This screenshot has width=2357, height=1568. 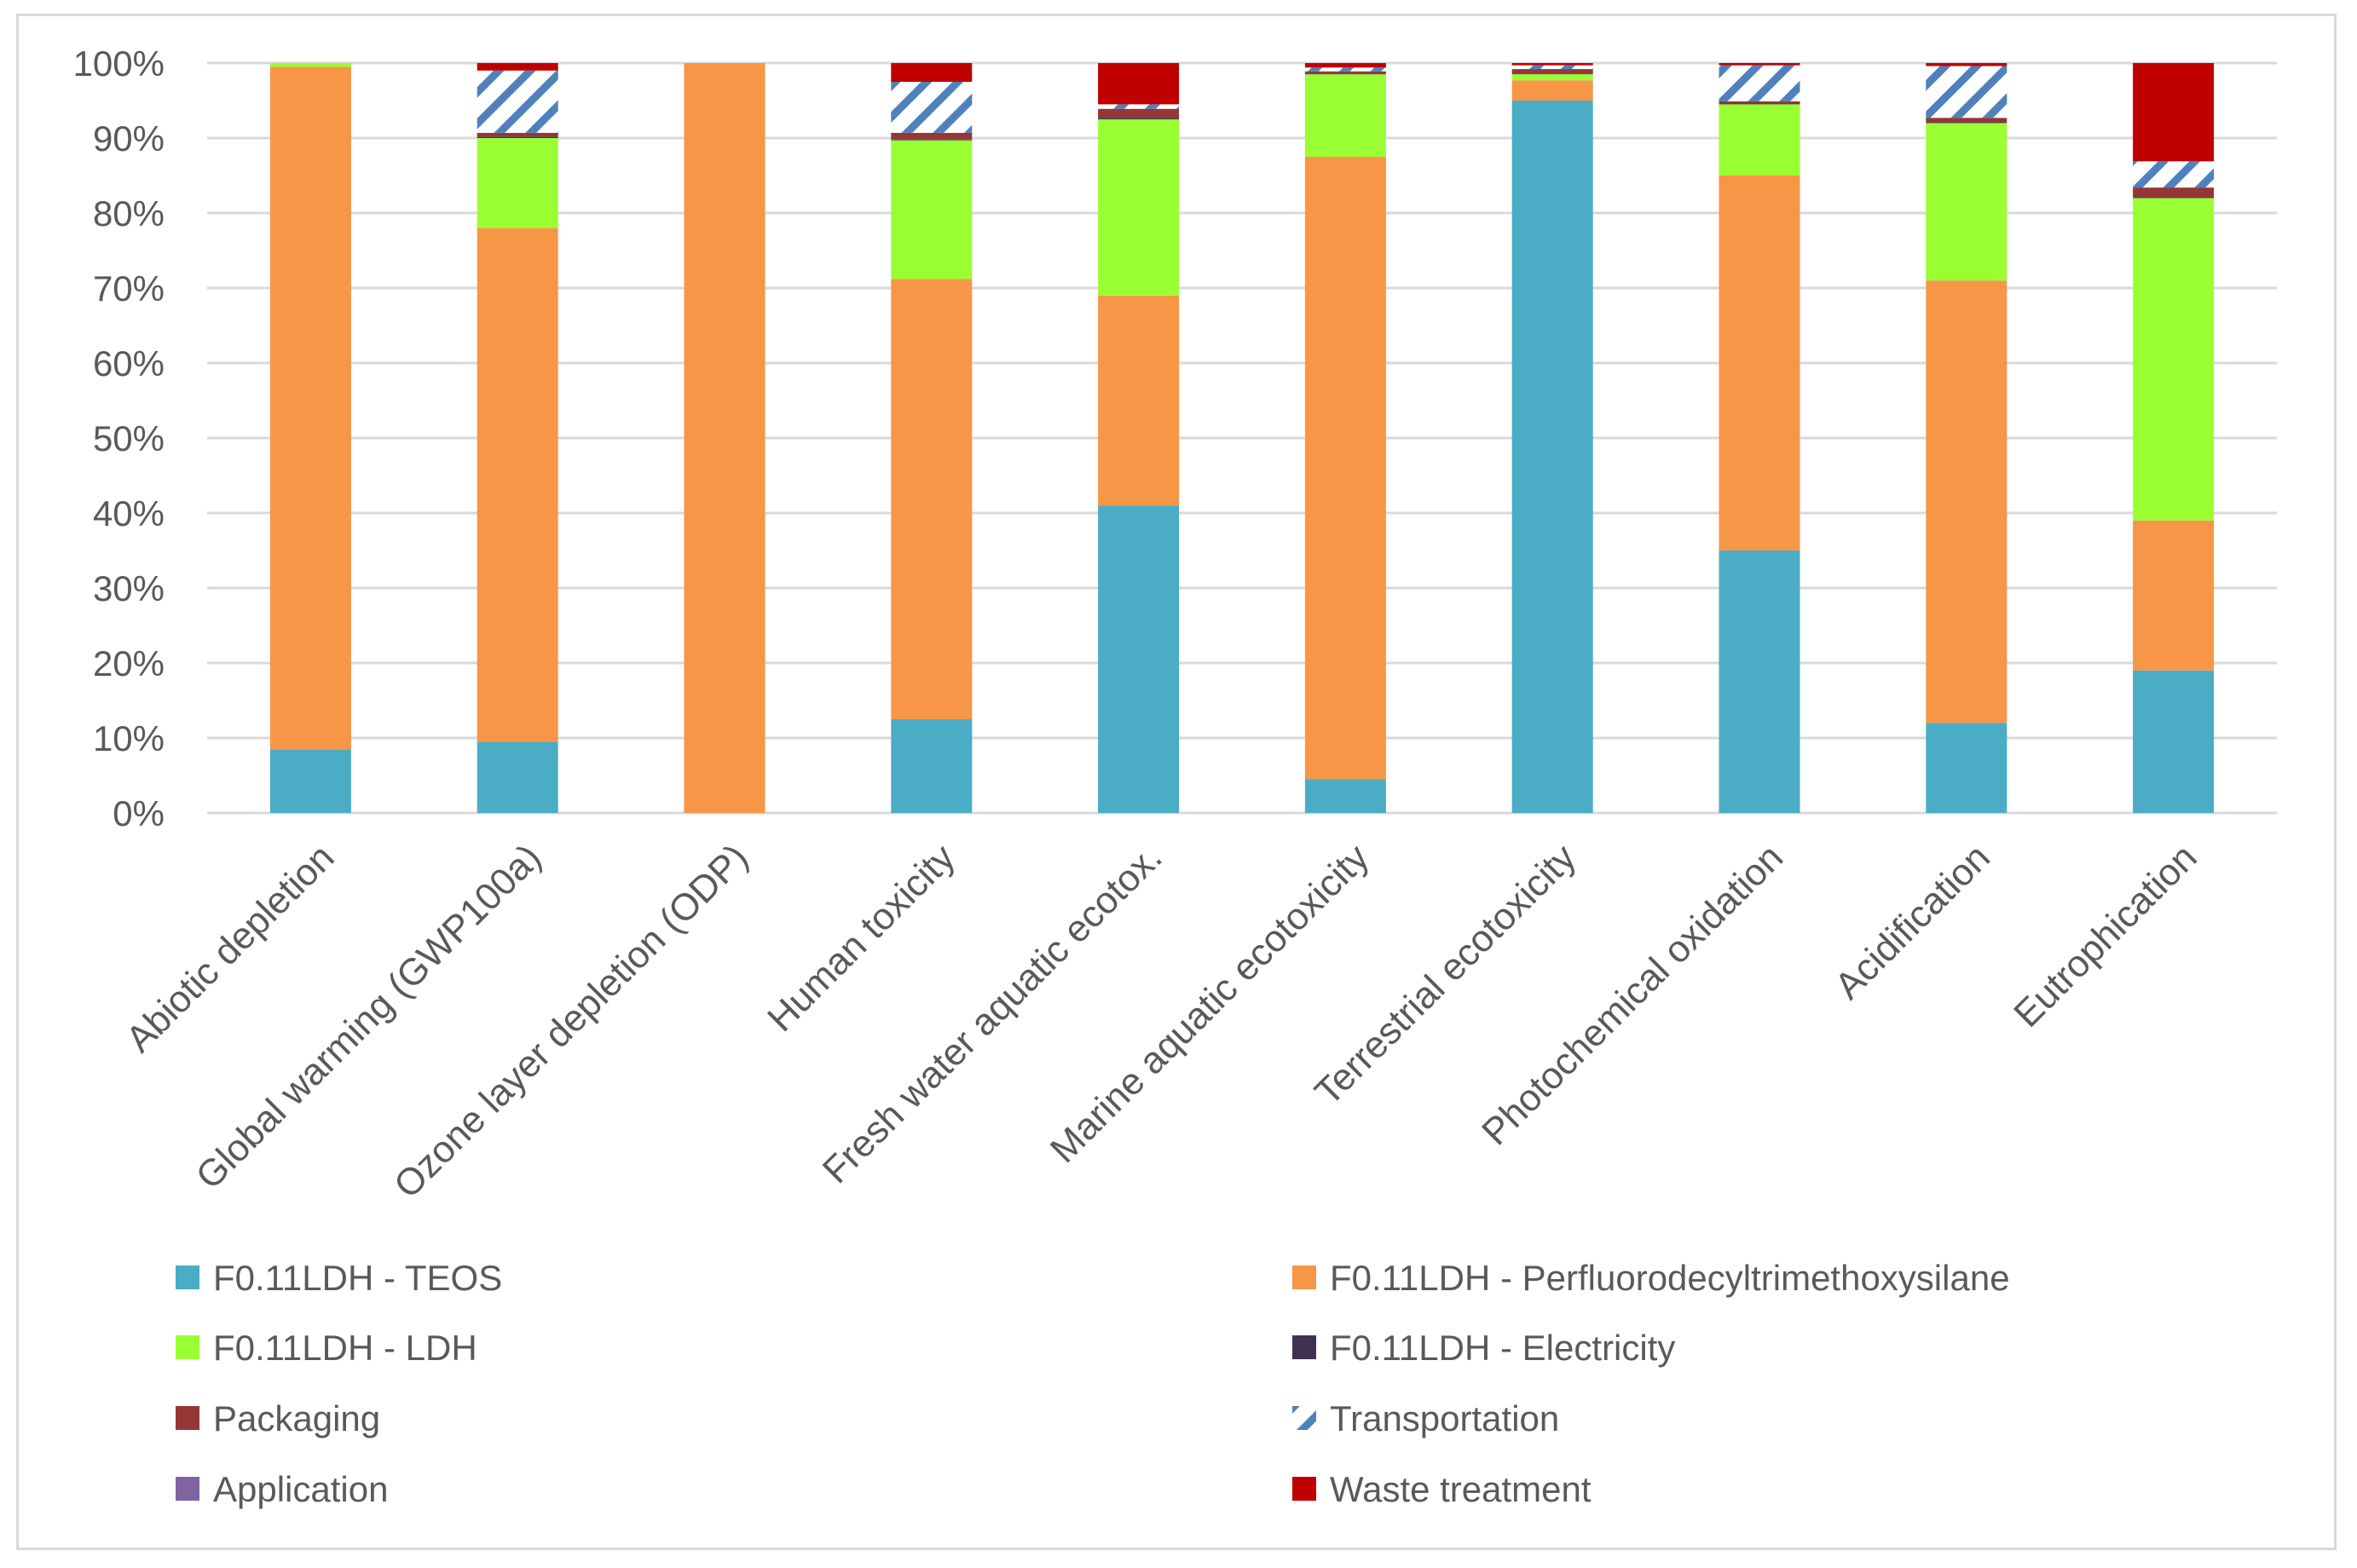 What do you see at coordinates (357, 1278) in the screenshot?
I see `legend-label: F0.11LDH - TEOS` at bounding box center [357, 1278].